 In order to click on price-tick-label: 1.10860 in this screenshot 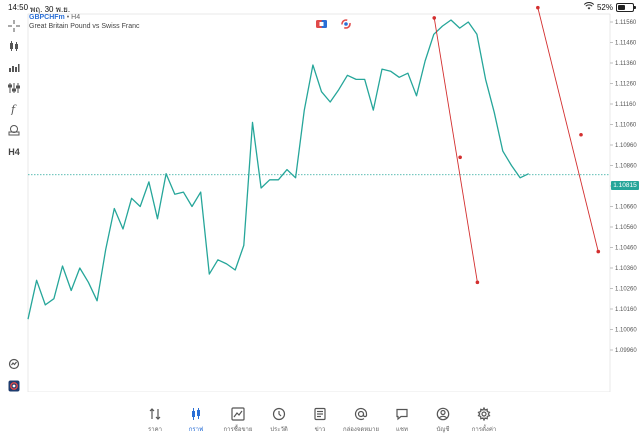, I will do `click(626, 167)`.